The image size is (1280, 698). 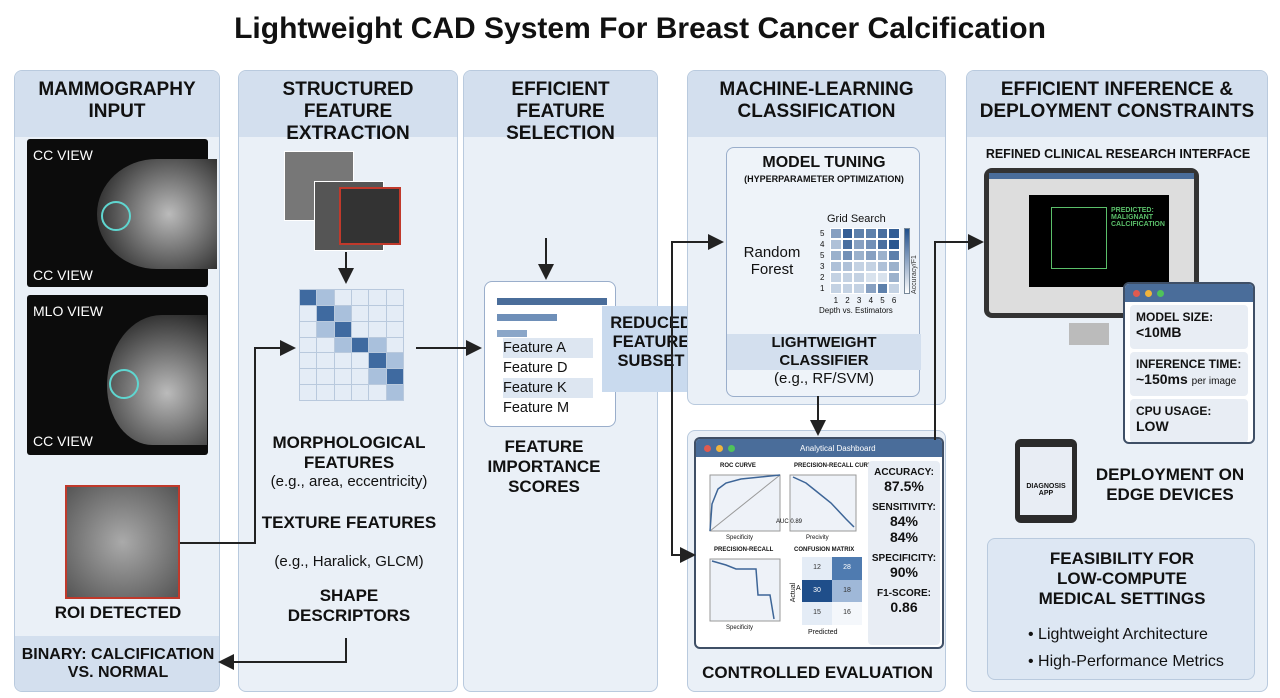 I want to click on mlo-view-image: MLO VIEW CC VIEW, so click(x=117, y=375).